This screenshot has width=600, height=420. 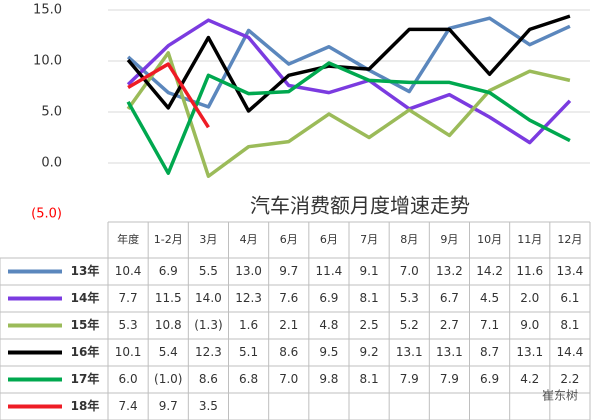 I want to click on table-cell: 5.5, so click(x=208, y=271).